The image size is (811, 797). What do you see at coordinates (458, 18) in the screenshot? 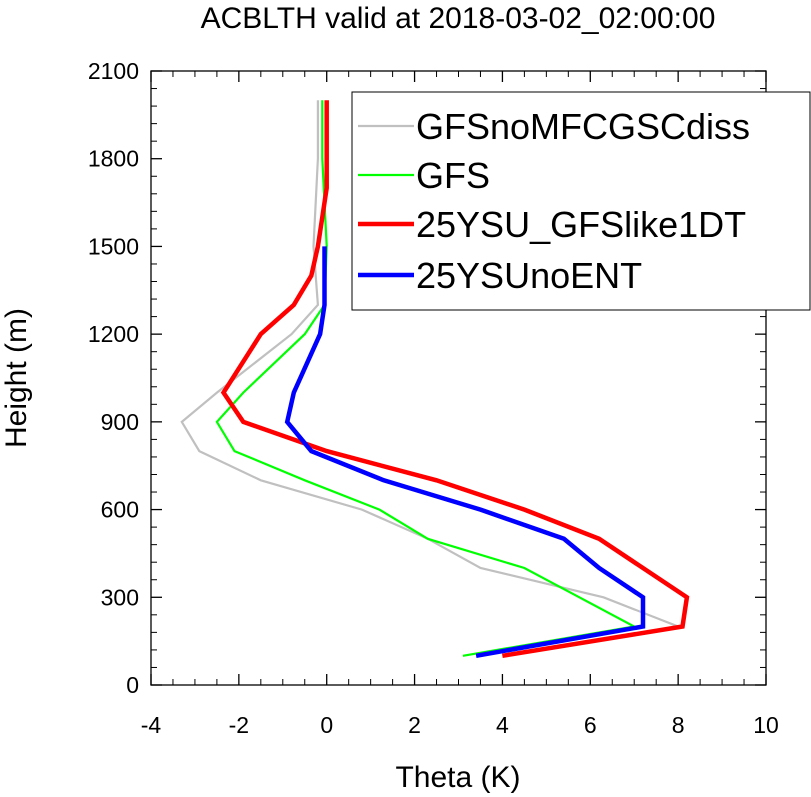
I see `chart-title: ACBLTH valid at 2018-03-02_02:00:00` at bounding box center [458, 18].